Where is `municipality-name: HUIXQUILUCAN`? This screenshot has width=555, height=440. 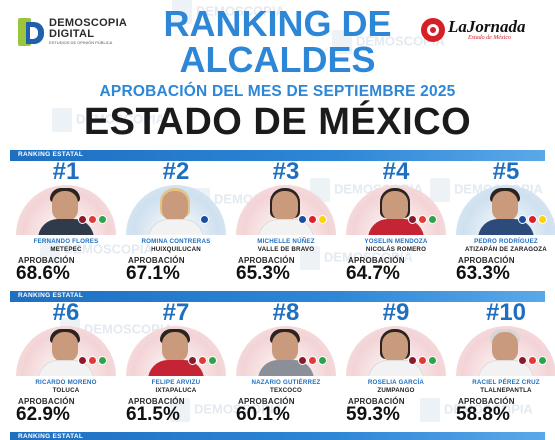 municipality-name: HUIXQUILUCAN is located at coordinates (176, 249).